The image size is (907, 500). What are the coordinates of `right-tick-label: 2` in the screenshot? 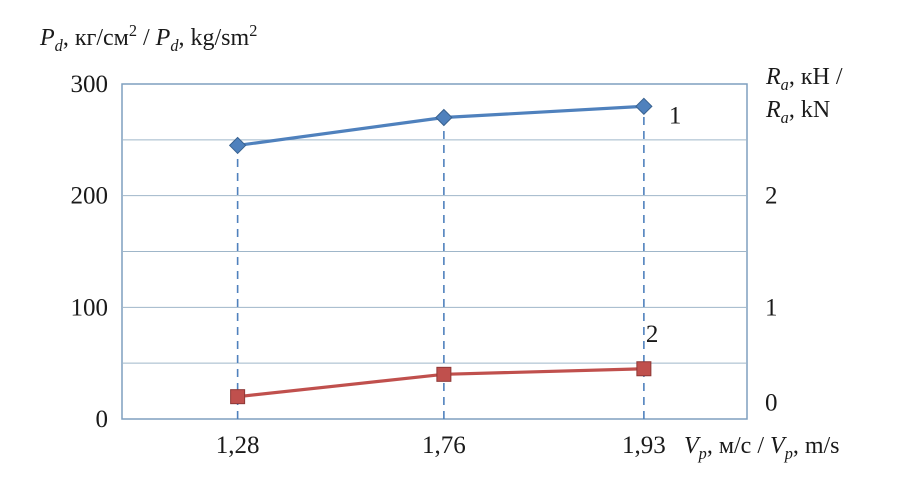 It's located at (771, 196).